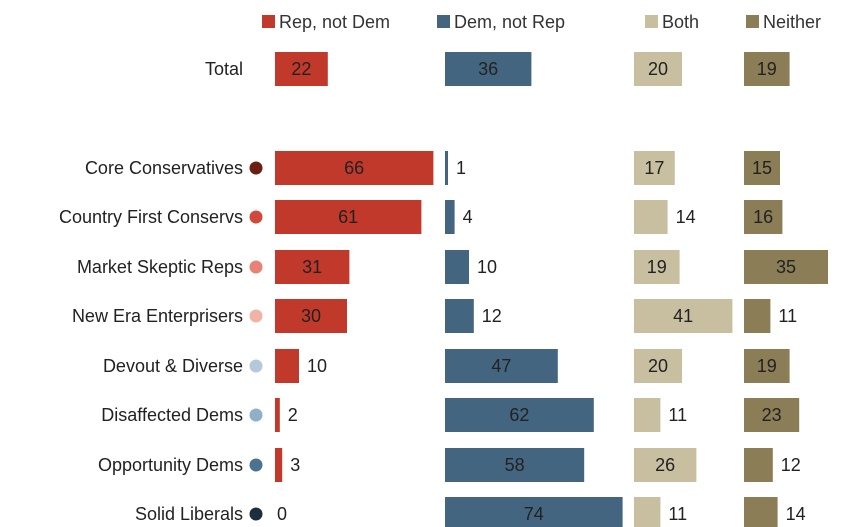 This screenshot has height=527, width=849. I want to click on category-label: Total, so click(224, 69).